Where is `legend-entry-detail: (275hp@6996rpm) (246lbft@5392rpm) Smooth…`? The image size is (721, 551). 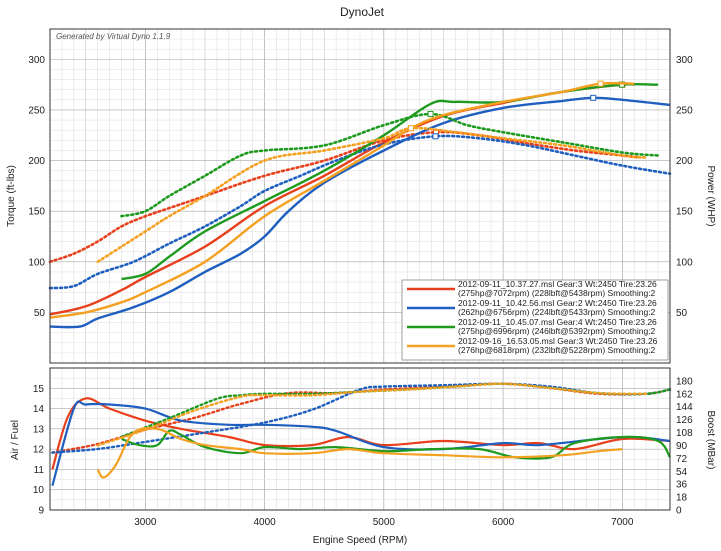
legend-entry-detail: (275hp@6996rpm) (246lbft@5392rpm) Smooth… is located at coordinates (557, 331).